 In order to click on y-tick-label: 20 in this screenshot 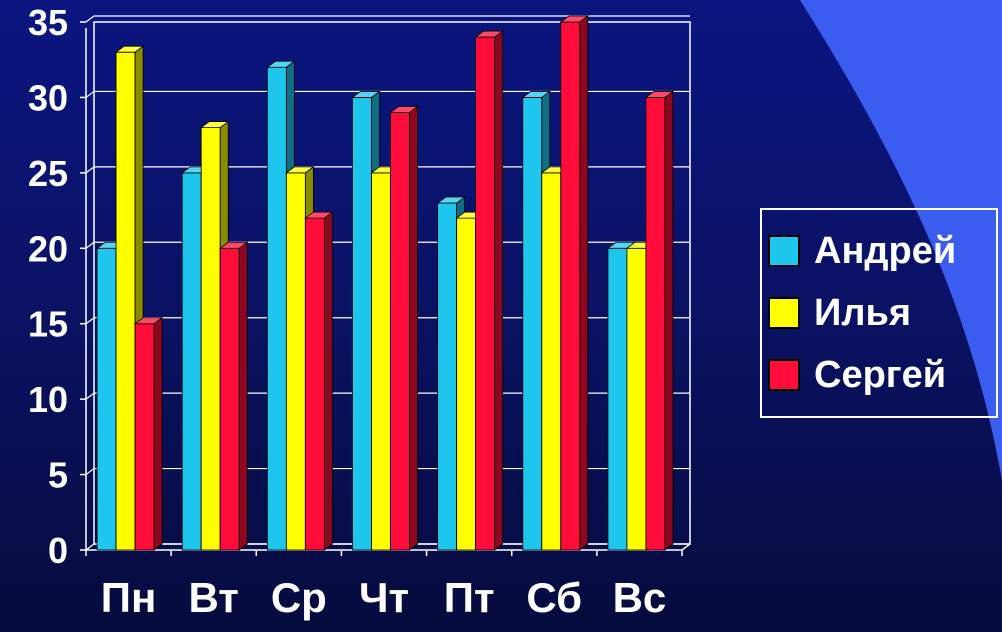, I will do `click(48, 248)`.